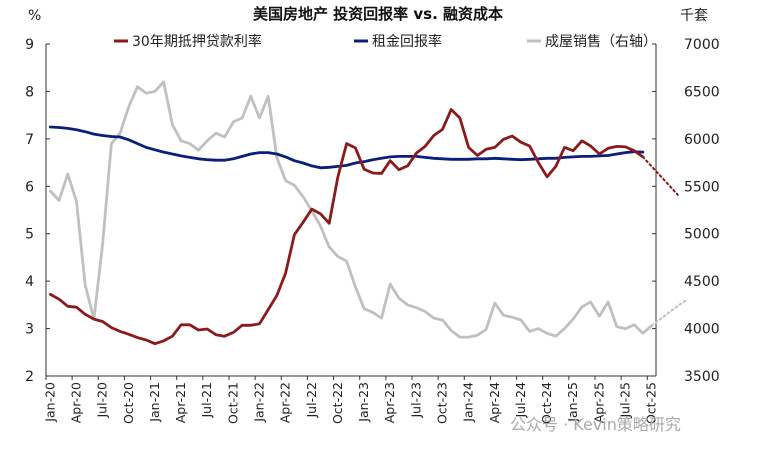 This screenshot has height=454, width=757. Describe the element at coordinates (180, 402) in the screenshot. I see `x-tick-label: Apr-21` at that location.